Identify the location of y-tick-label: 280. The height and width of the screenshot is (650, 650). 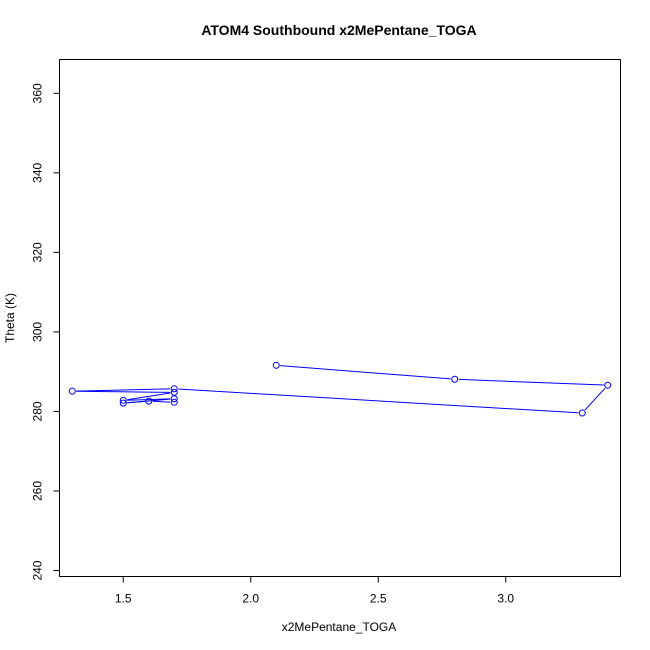
(38, 411).